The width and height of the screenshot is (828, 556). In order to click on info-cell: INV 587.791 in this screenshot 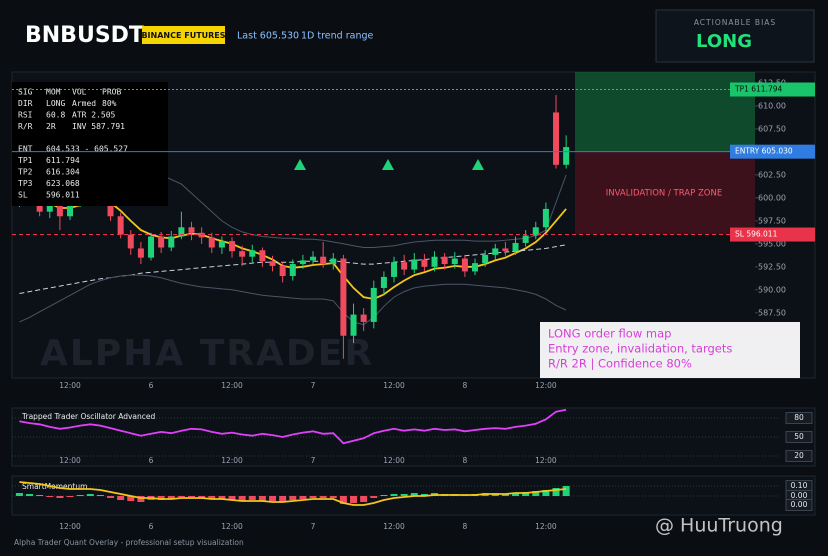, I will do `click(98, 126)`.